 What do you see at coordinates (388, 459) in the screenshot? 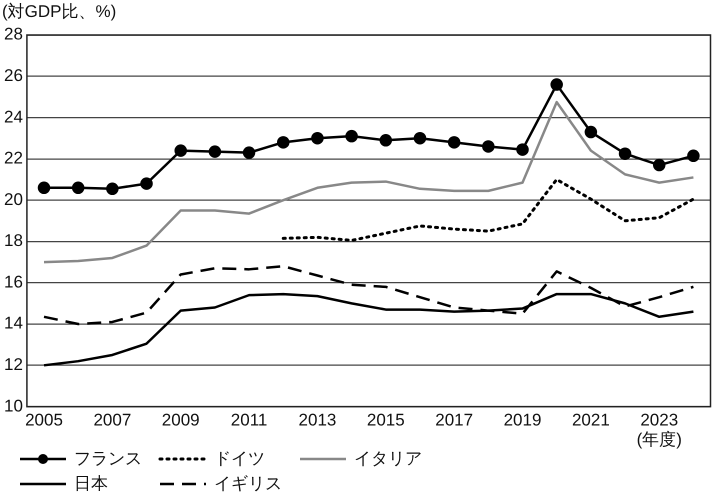
I see `legend-label: イタリア` at bounding box center [388, 459].